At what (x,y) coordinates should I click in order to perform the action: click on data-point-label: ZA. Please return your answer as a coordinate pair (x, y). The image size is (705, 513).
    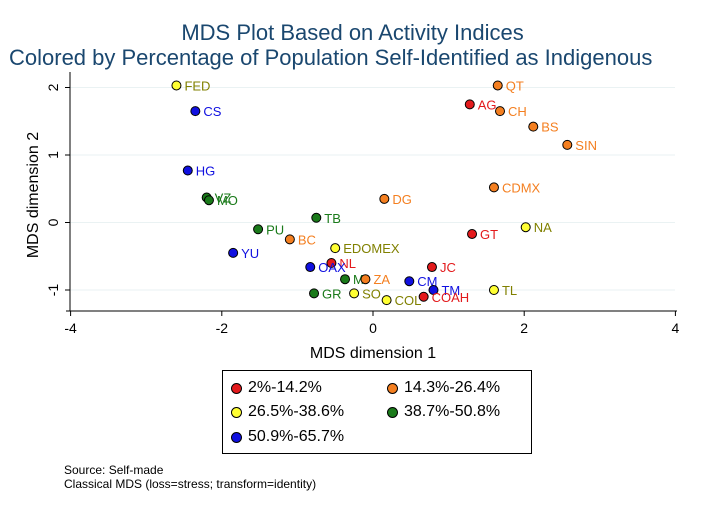
    Looking at the image, I should click on (381, 279).